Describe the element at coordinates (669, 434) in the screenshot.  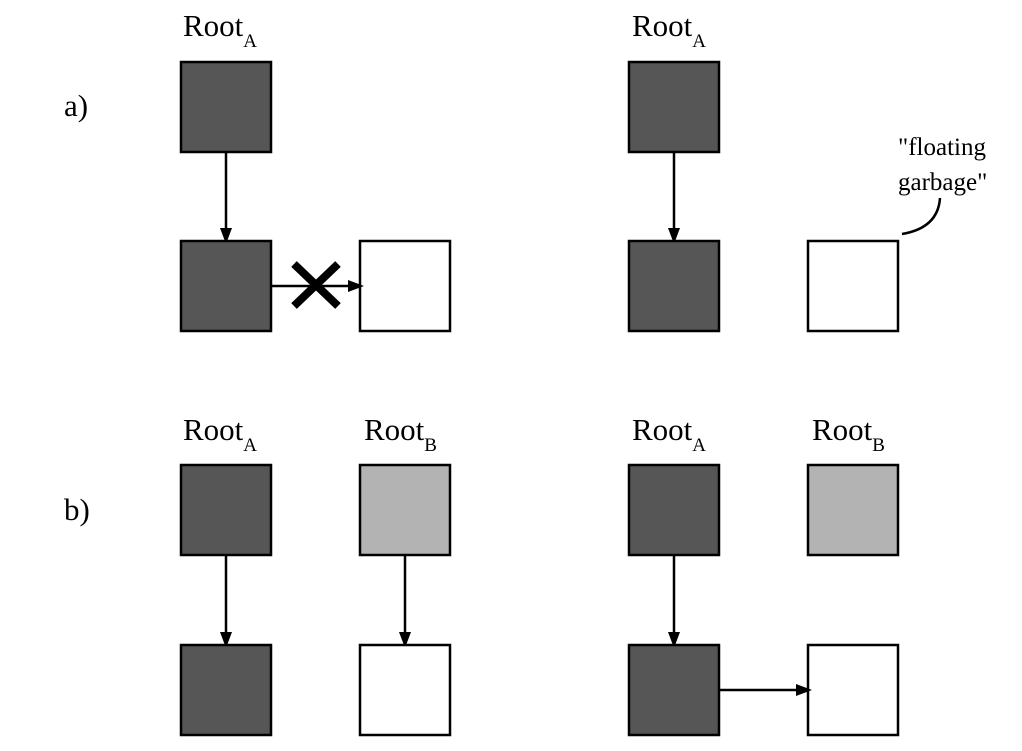
I see `row-b-after-root-a-label: RootA` at that location.